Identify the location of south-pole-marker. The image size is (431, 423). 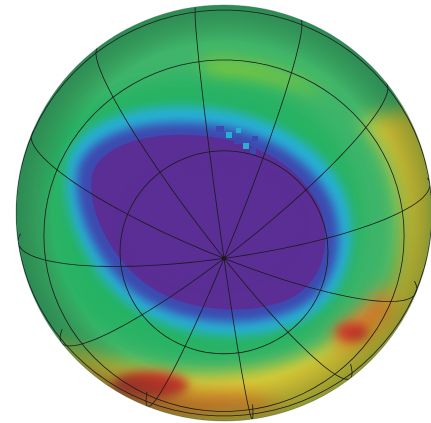
(224, 258).